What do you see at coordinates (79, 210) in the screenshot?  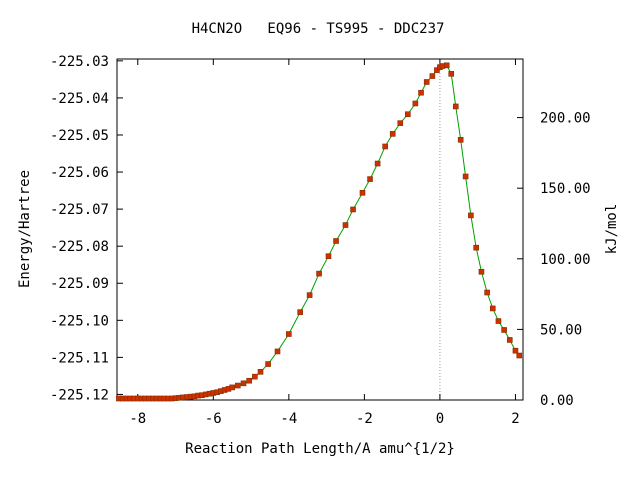 I see `y-tick-label: -225.07` at bounding box center [79, 210].